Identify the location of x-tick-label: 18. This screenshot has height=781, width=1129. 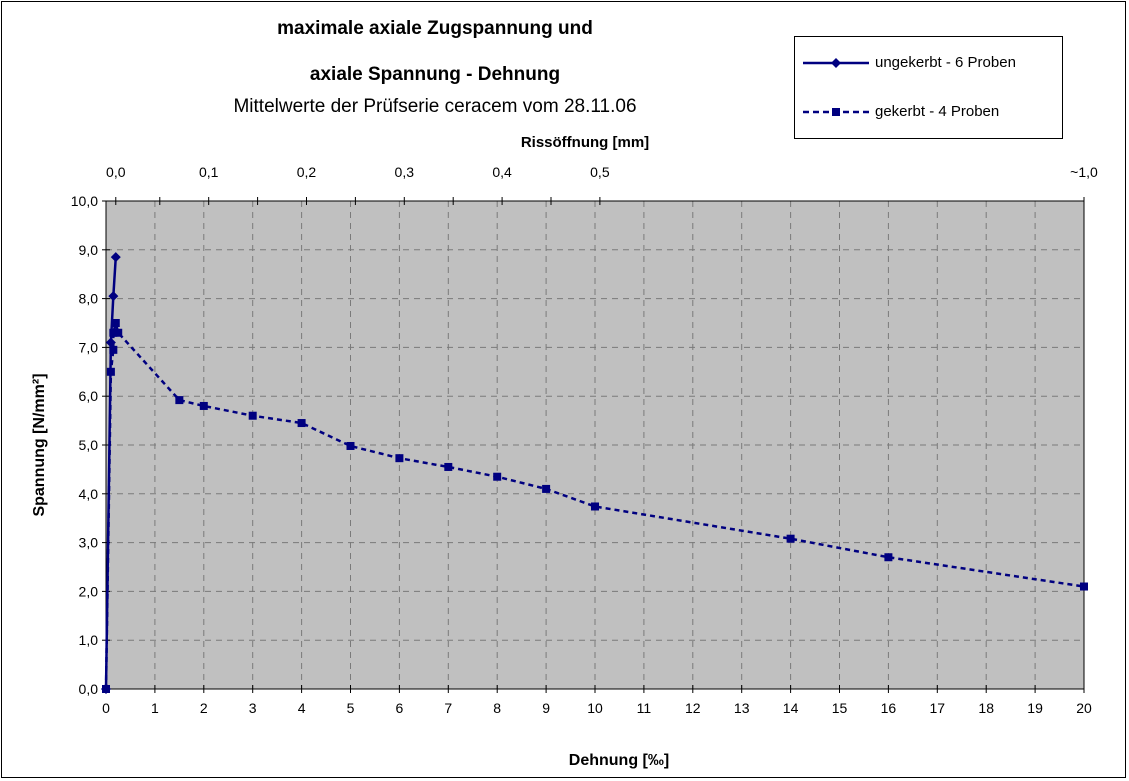
(986, 708).